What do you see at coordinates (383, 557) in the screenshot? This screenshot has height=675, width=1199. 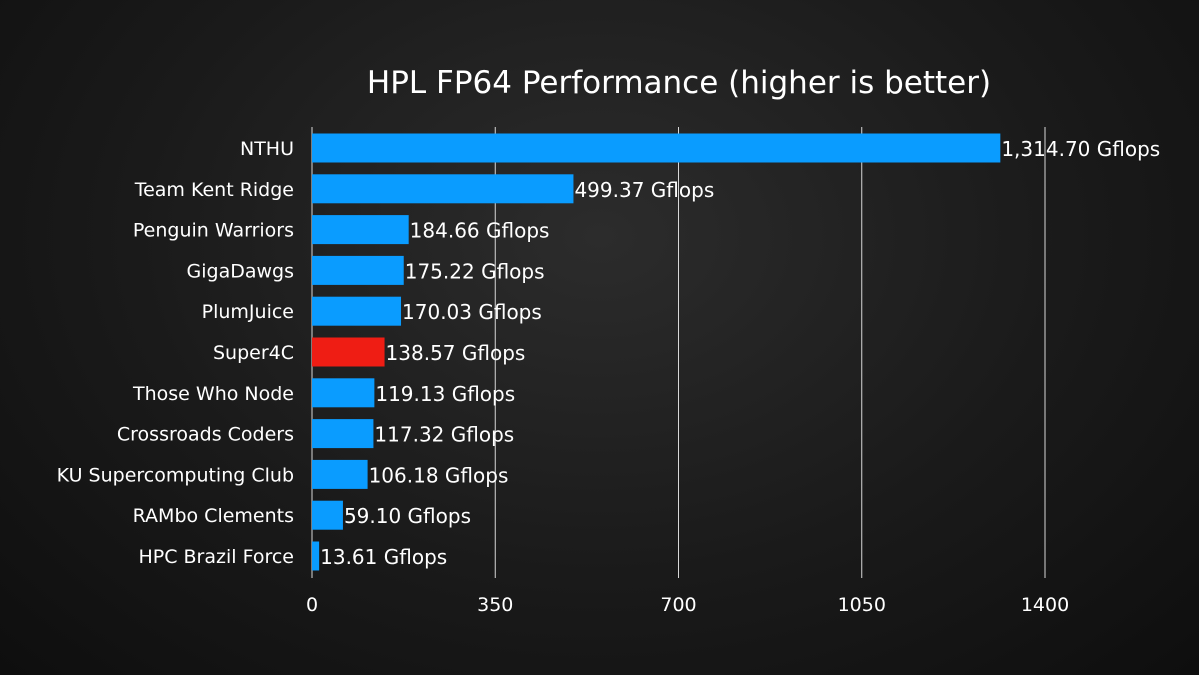 I see `value-label: 13.61 Gflops` at bounding box center [383, 557].